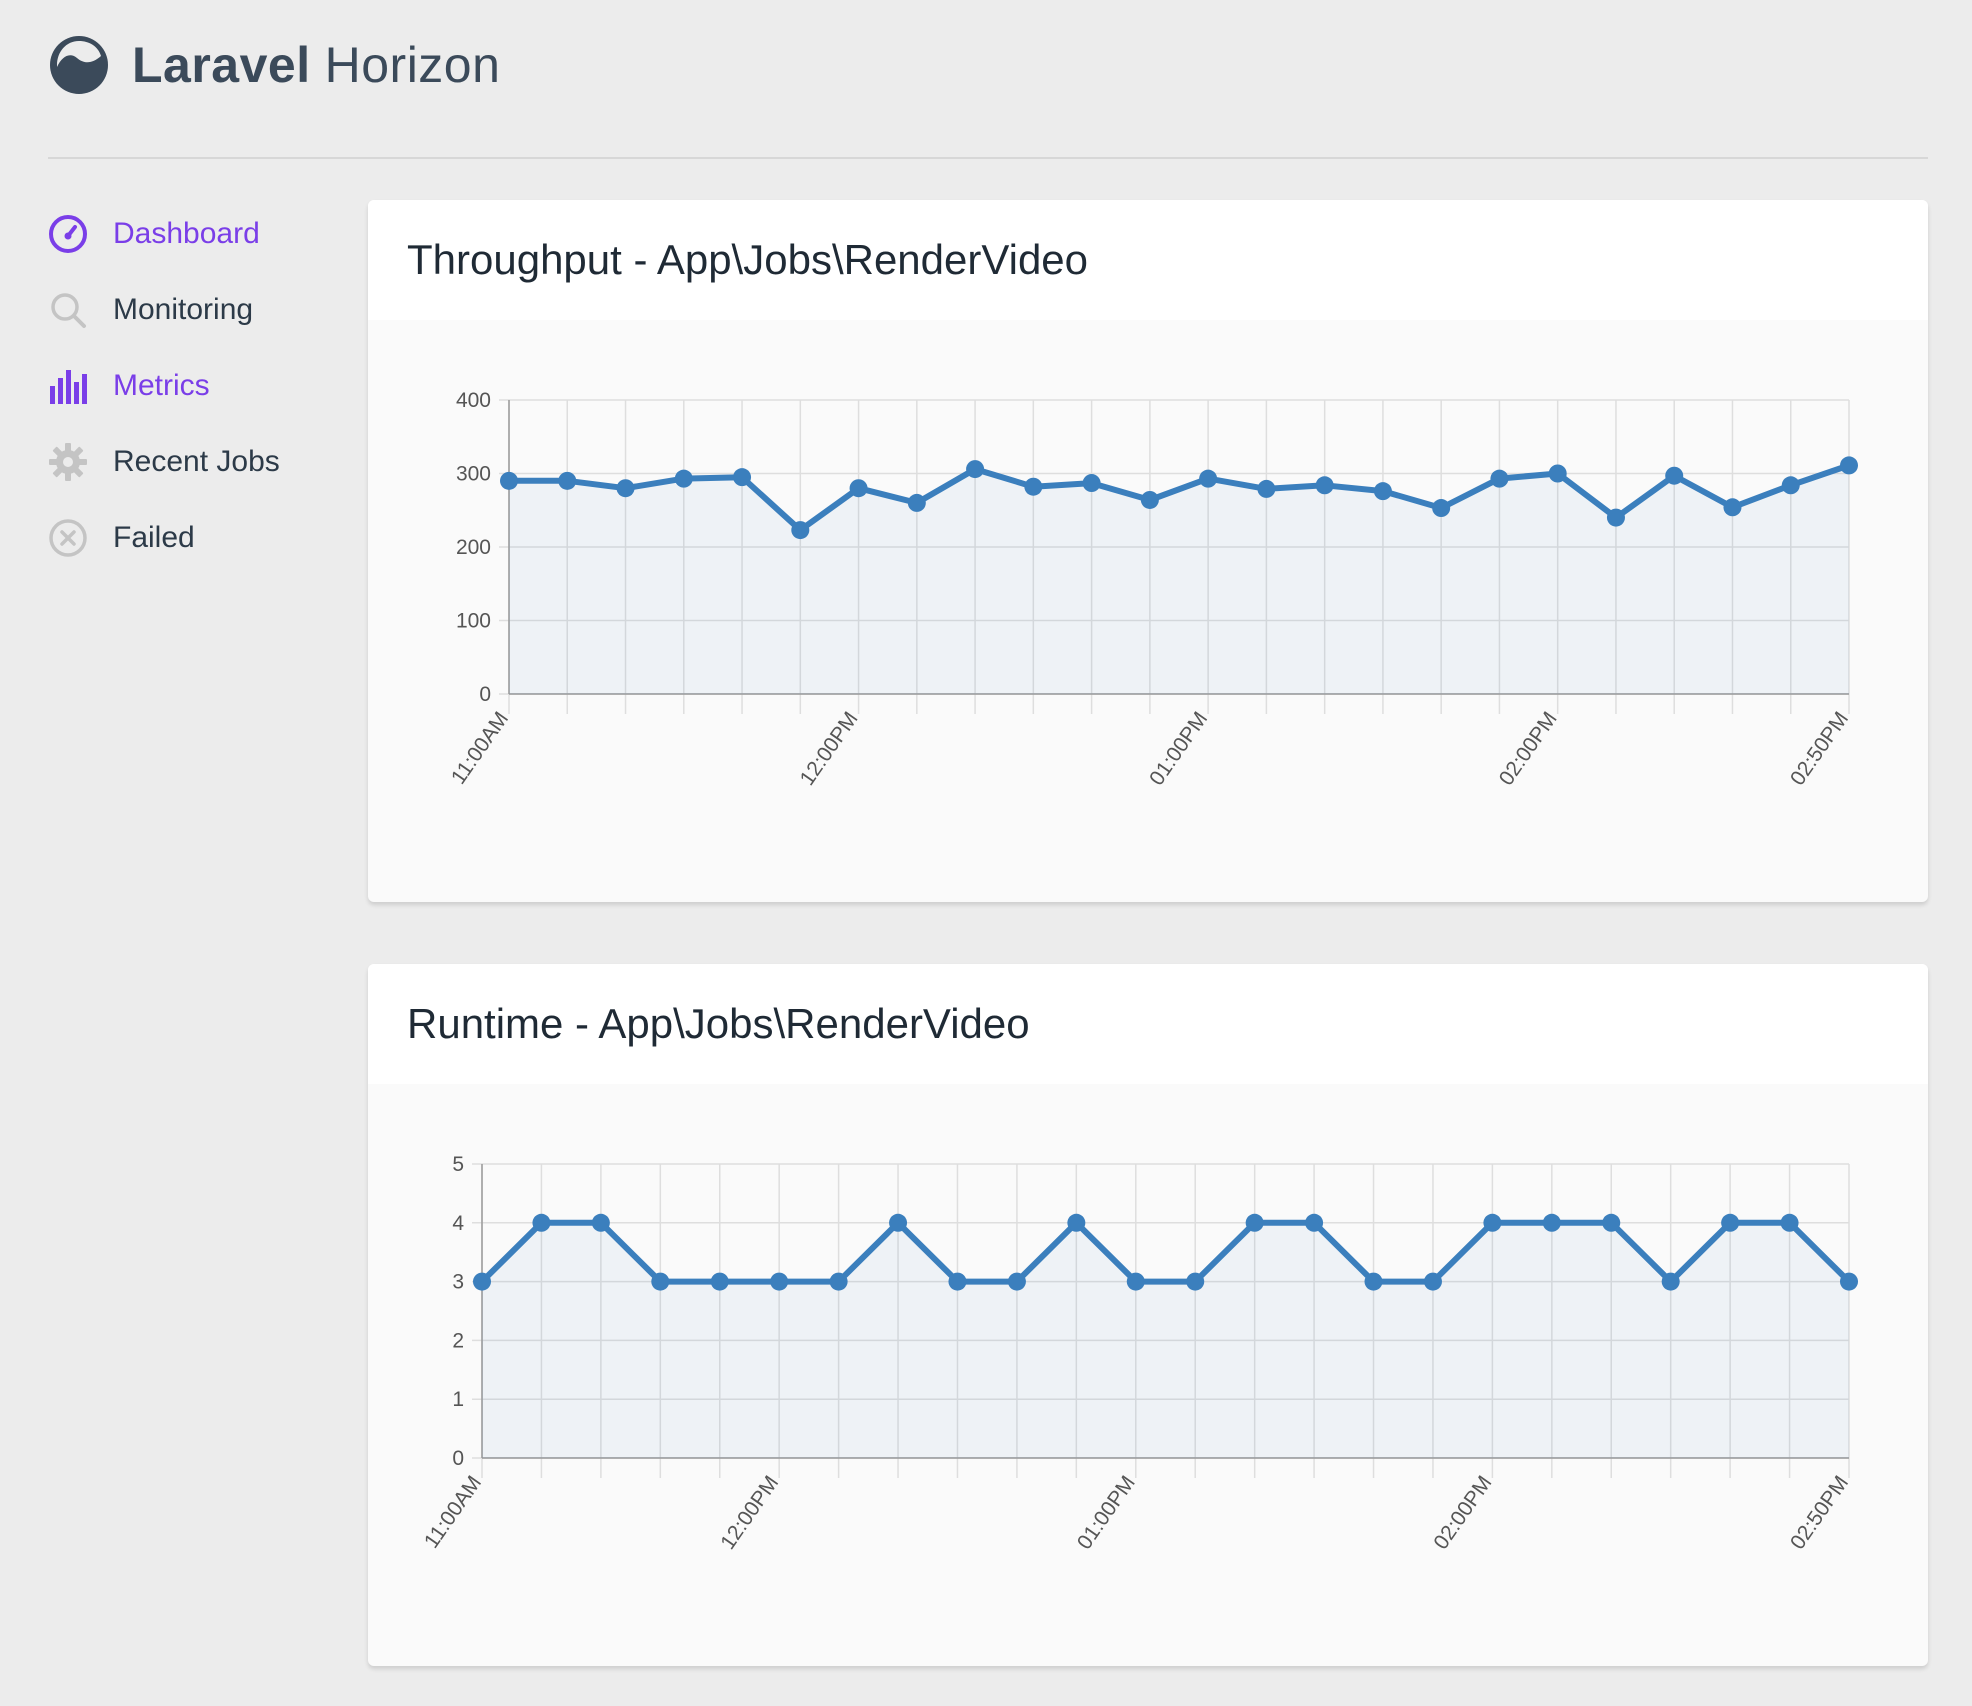 The image size is (1972, 1706). I want to click on y-tick-label: 1, so click(458, 1399).